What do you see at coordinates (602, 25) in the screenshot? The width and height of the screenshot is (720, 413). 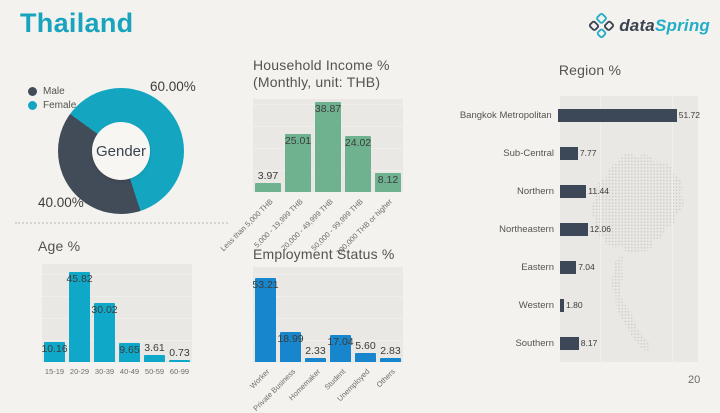 I see `dataspring-logo-icon` at bounding box center [602, 25].